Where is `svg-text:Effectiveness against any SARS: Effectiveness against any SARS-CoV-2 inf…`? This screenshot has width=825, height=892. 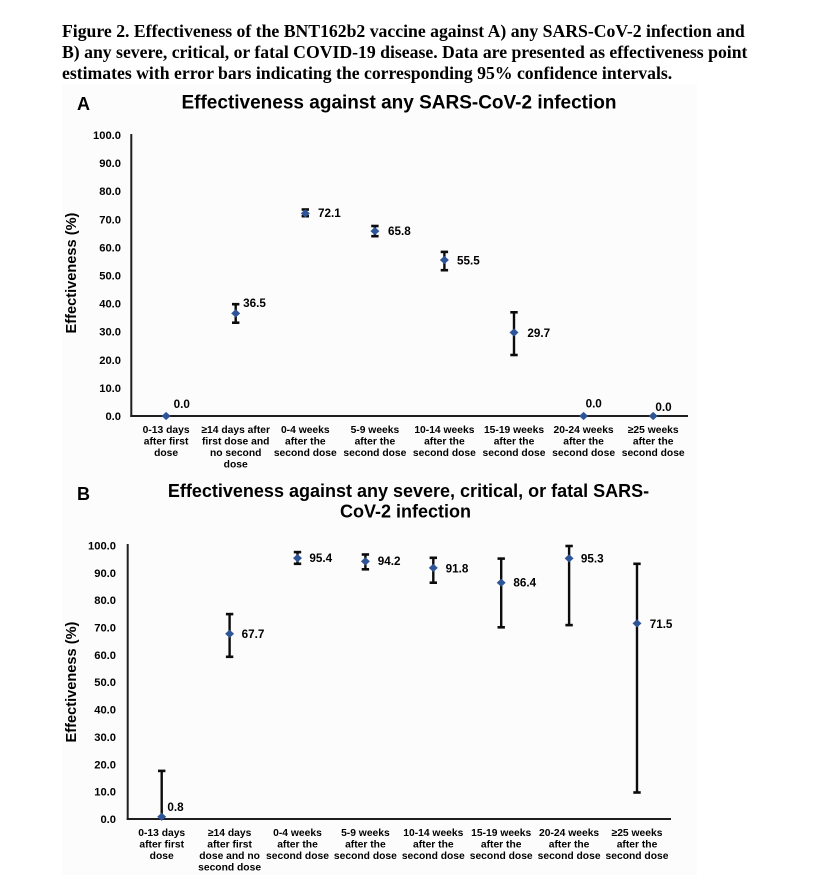 svg-text:Effectiveness against any SARS: Effectiveness against any SARS-CoV-2 inf… is located at coordinates (398, 103).